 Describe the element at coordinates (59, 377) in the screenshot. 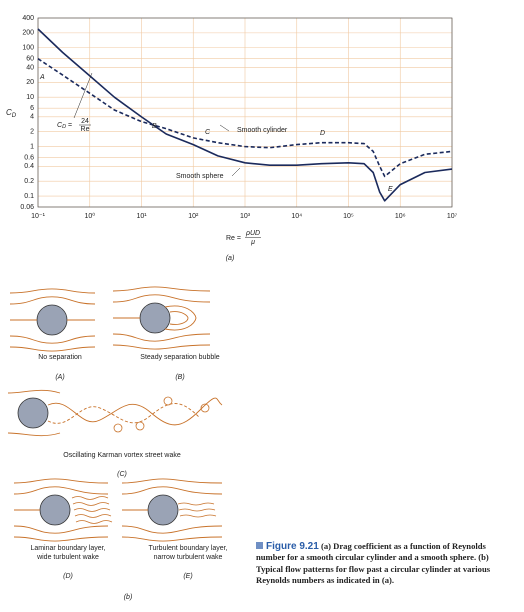

I see `diagram-tag: (A)` at that location.